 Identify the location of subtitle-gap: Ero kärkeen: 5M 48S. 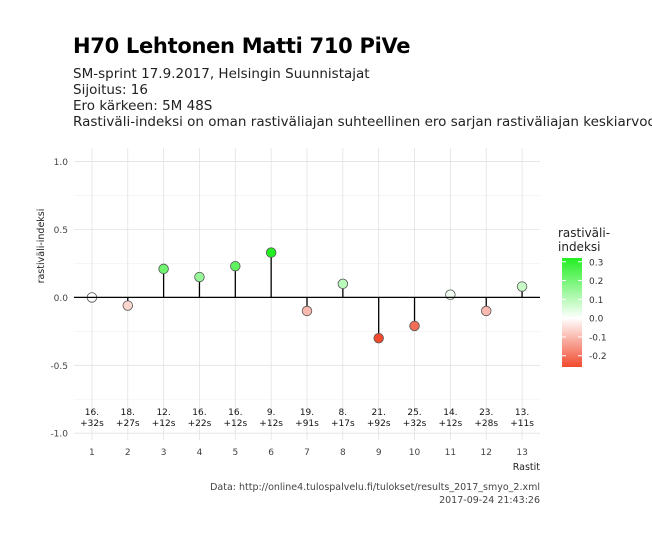
(143, 106).